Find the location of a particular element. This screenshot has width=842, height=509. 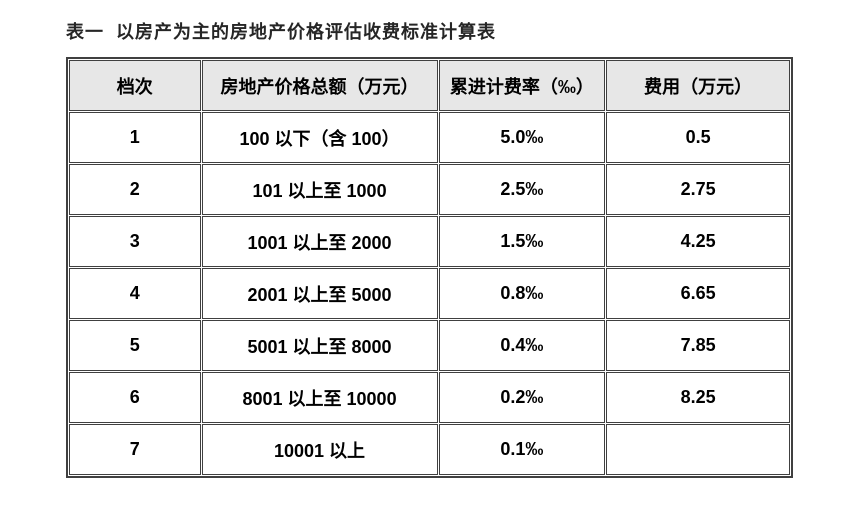

cell-price-range: 2001 以上至 5000 is located at coordinates (319, 293).